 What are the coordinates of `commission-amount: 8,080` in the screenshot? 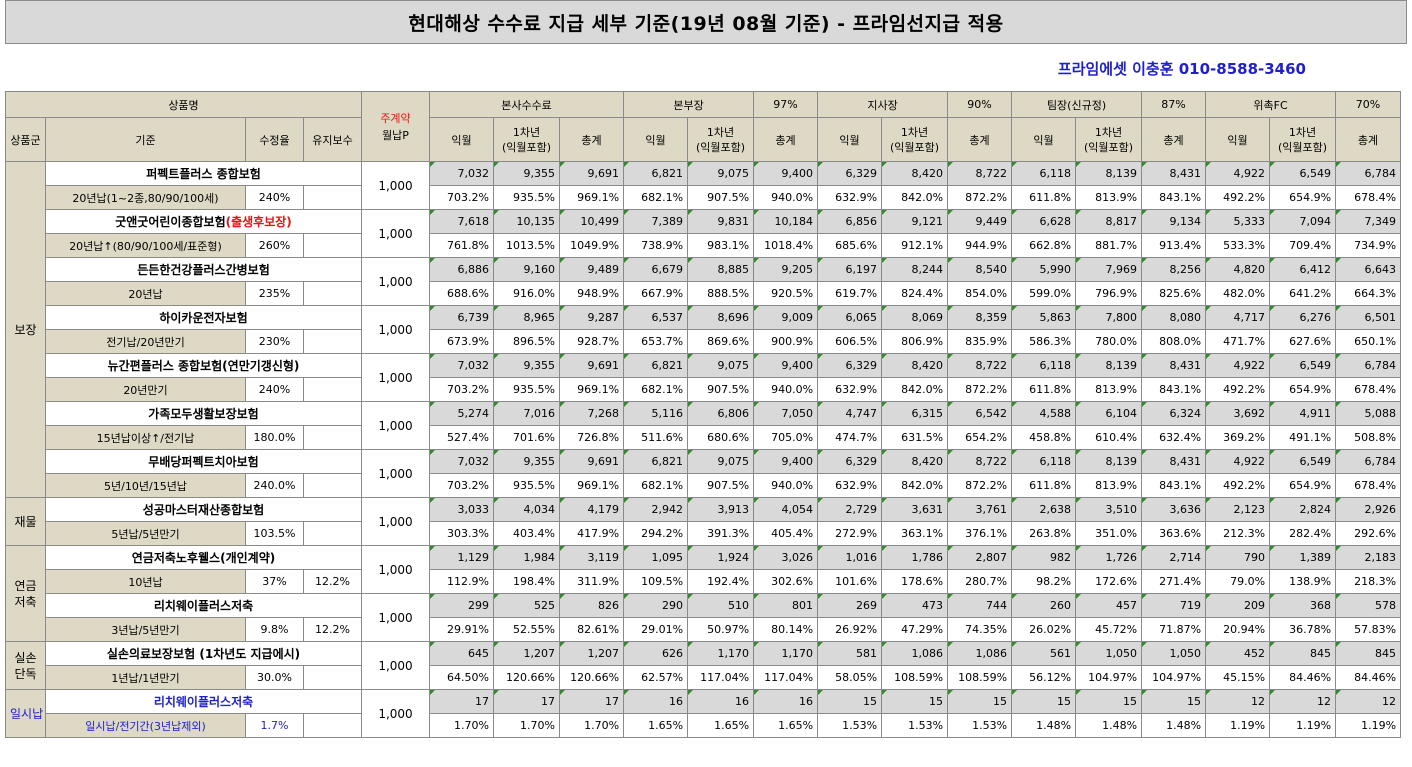 It's located at (1174, 317).